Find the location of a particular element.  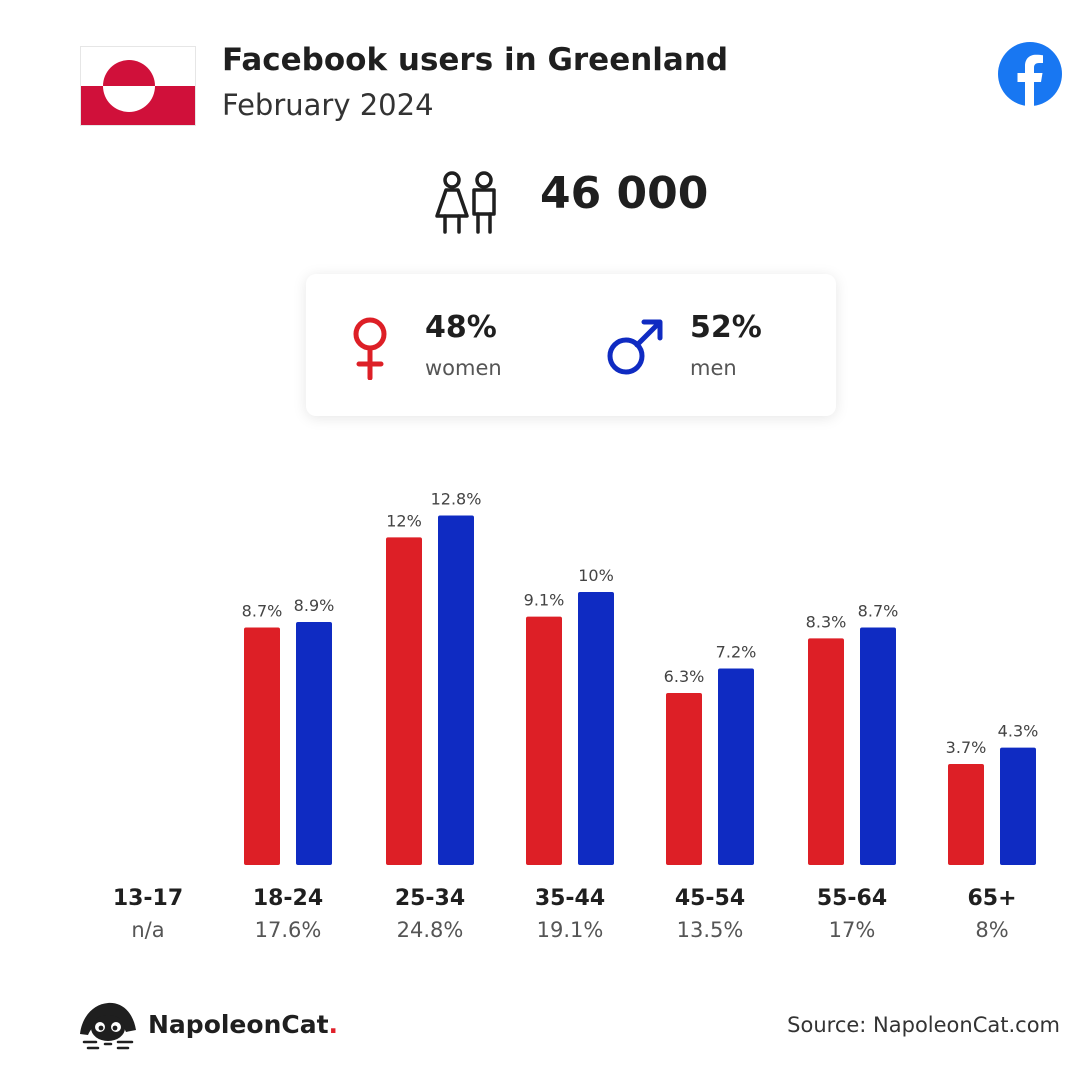

category-total: 17.6% is located at coordinates (288, 930).